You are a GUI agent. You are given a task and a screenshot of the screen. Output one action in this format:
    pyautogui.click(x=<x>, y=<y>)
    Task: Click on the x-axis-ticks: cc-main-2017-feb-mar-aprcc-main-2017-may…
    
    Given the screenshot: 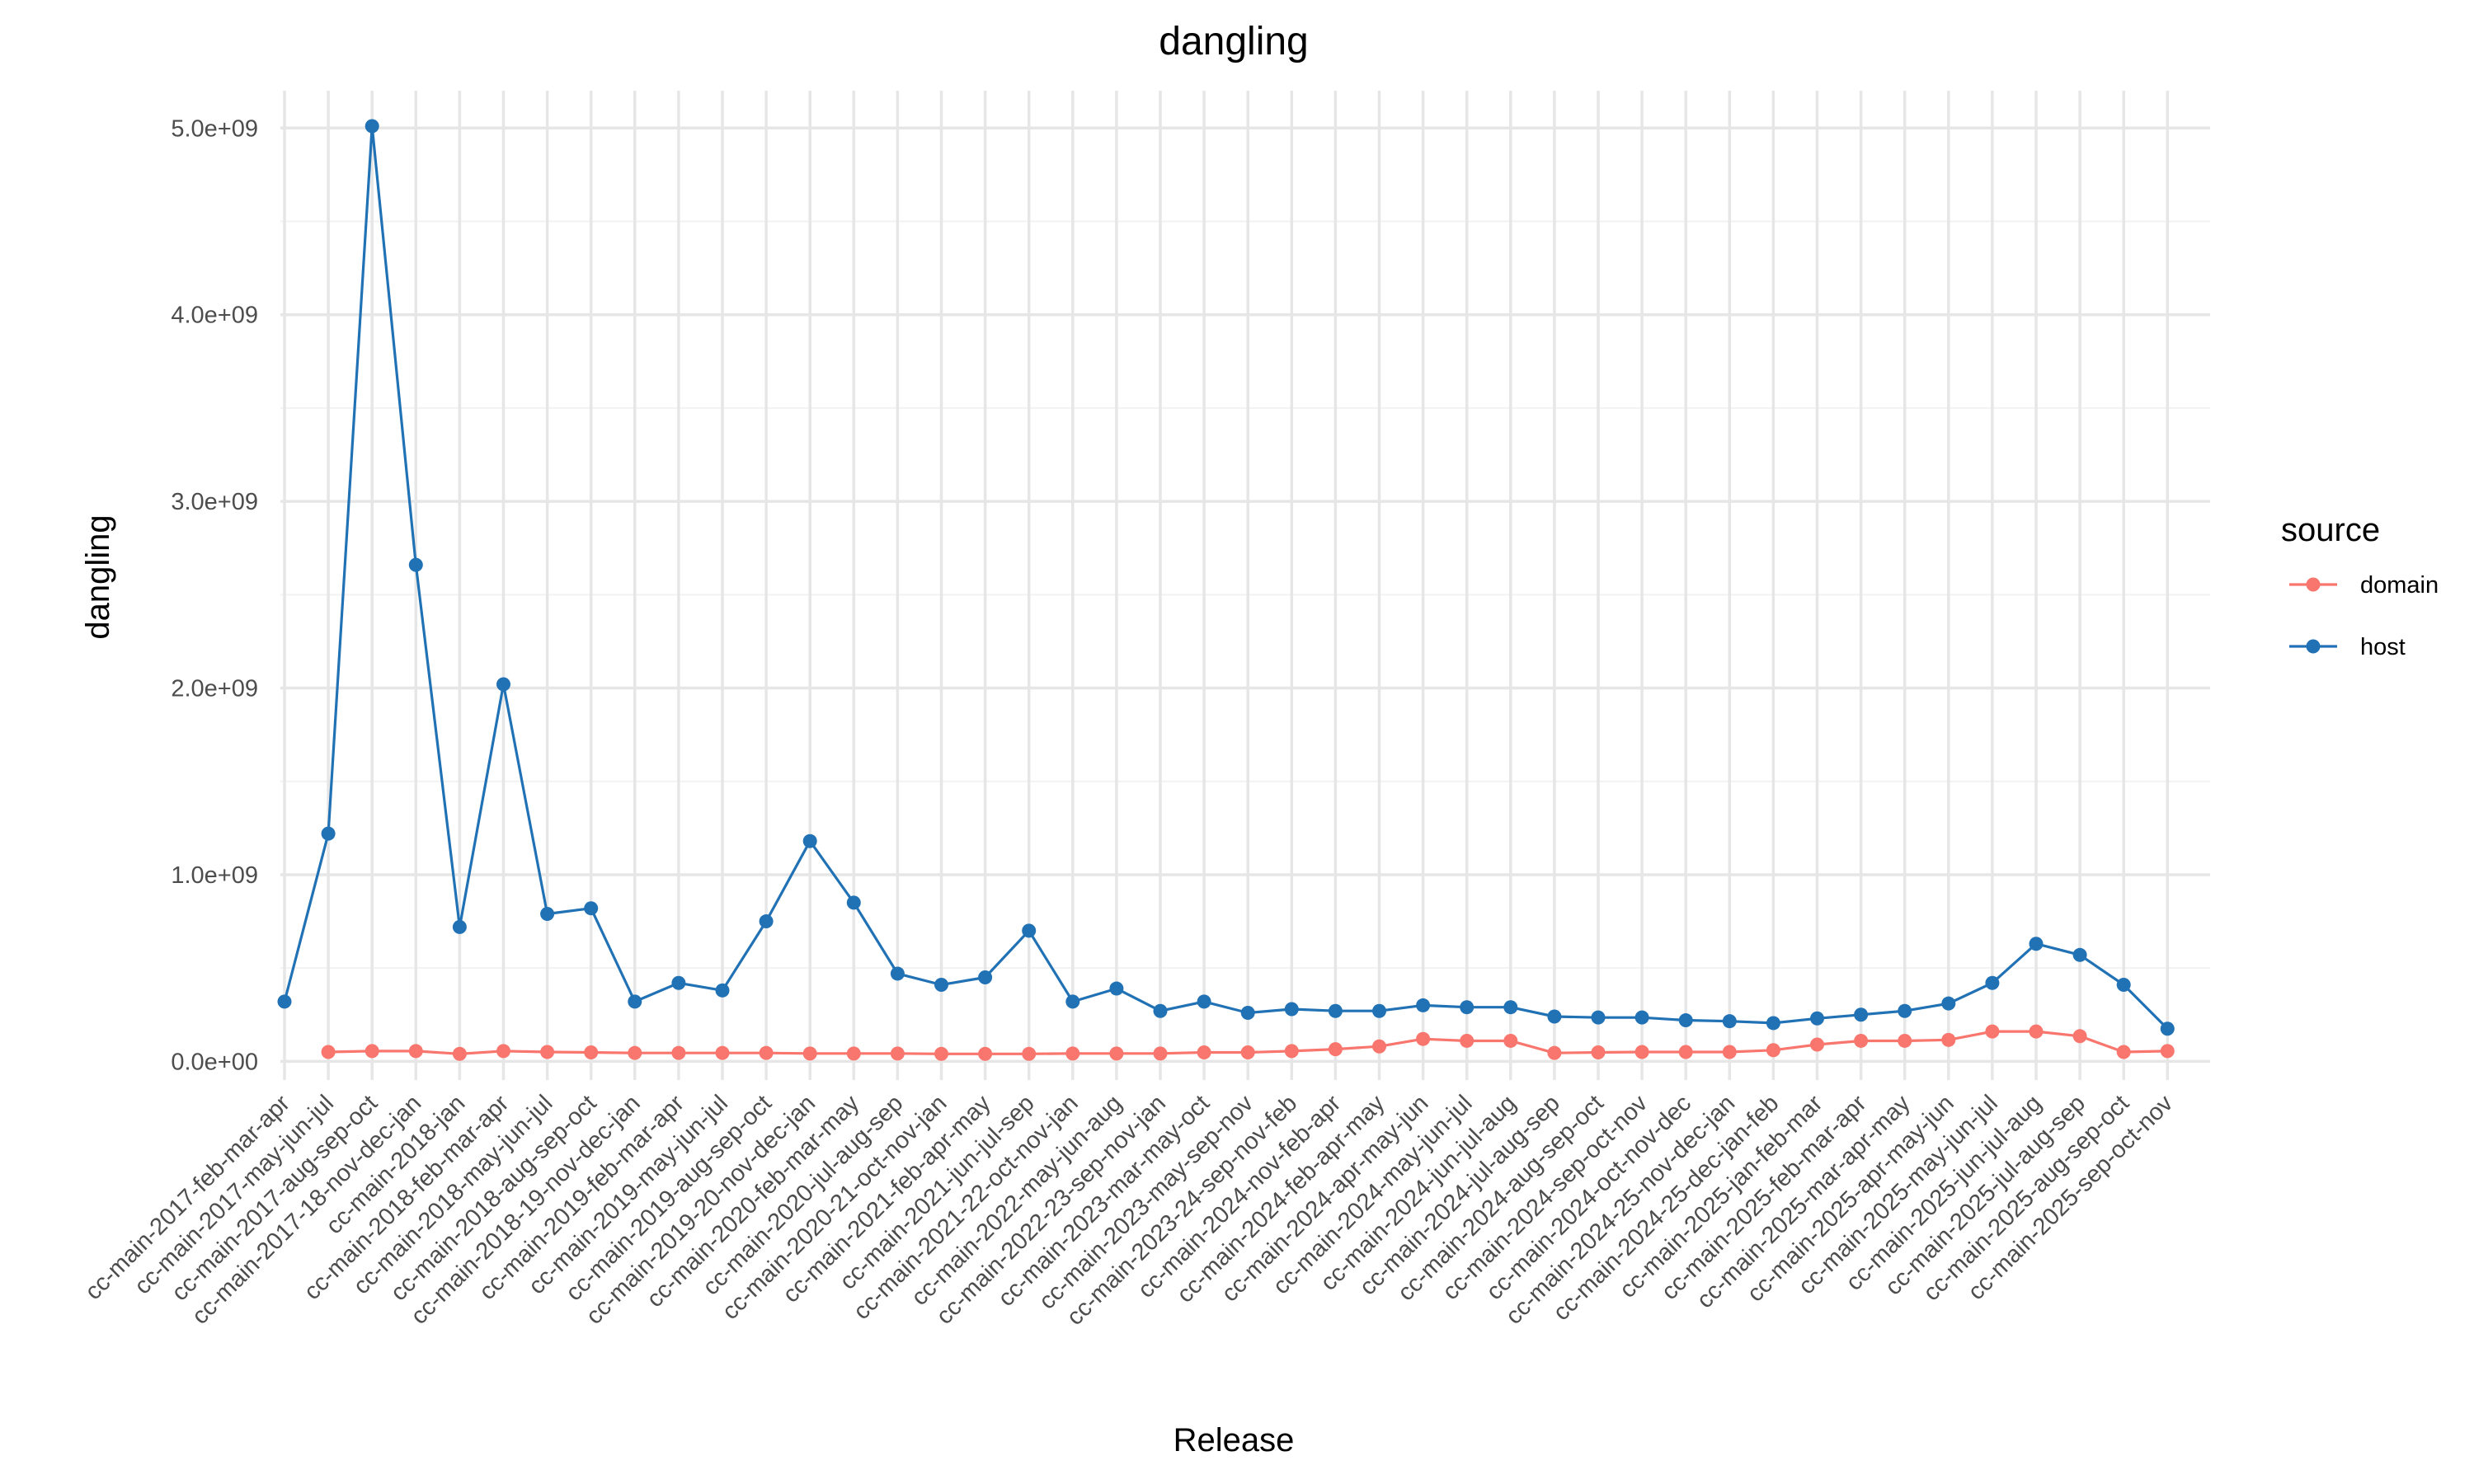 What is the action you would take?
    pyautogui.click(x=1129, y=1210)
    